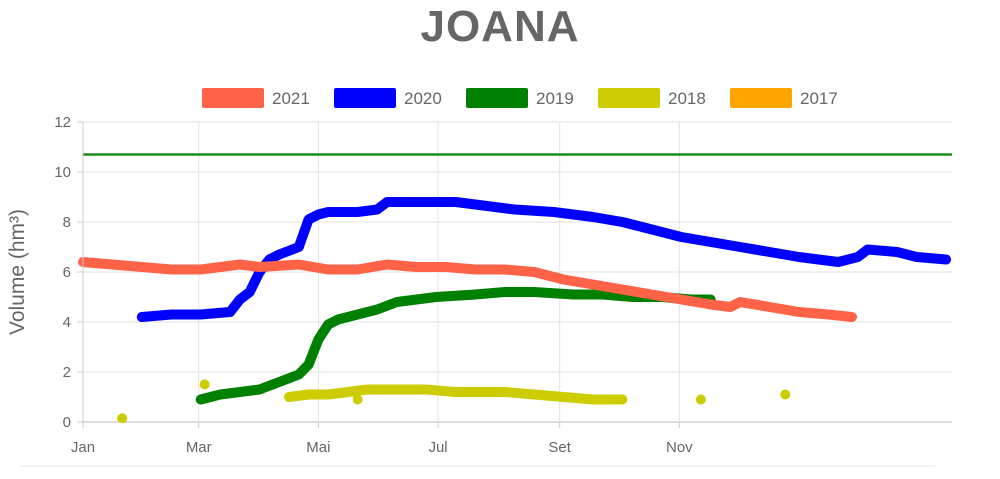  What do you see at coordinates (67, 272) in the screenshot?
I see `y-tick-label: 6` at bounding box center [67, 272].